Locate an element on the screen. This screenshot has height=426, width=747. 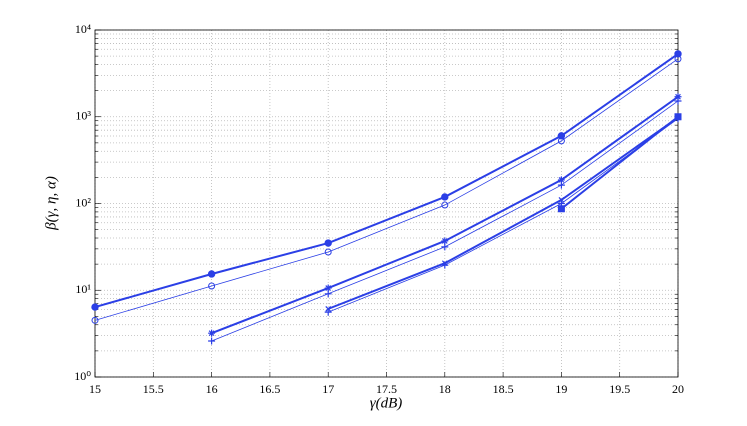
x-tick-label: 19 is located at coordinates (561, 389).